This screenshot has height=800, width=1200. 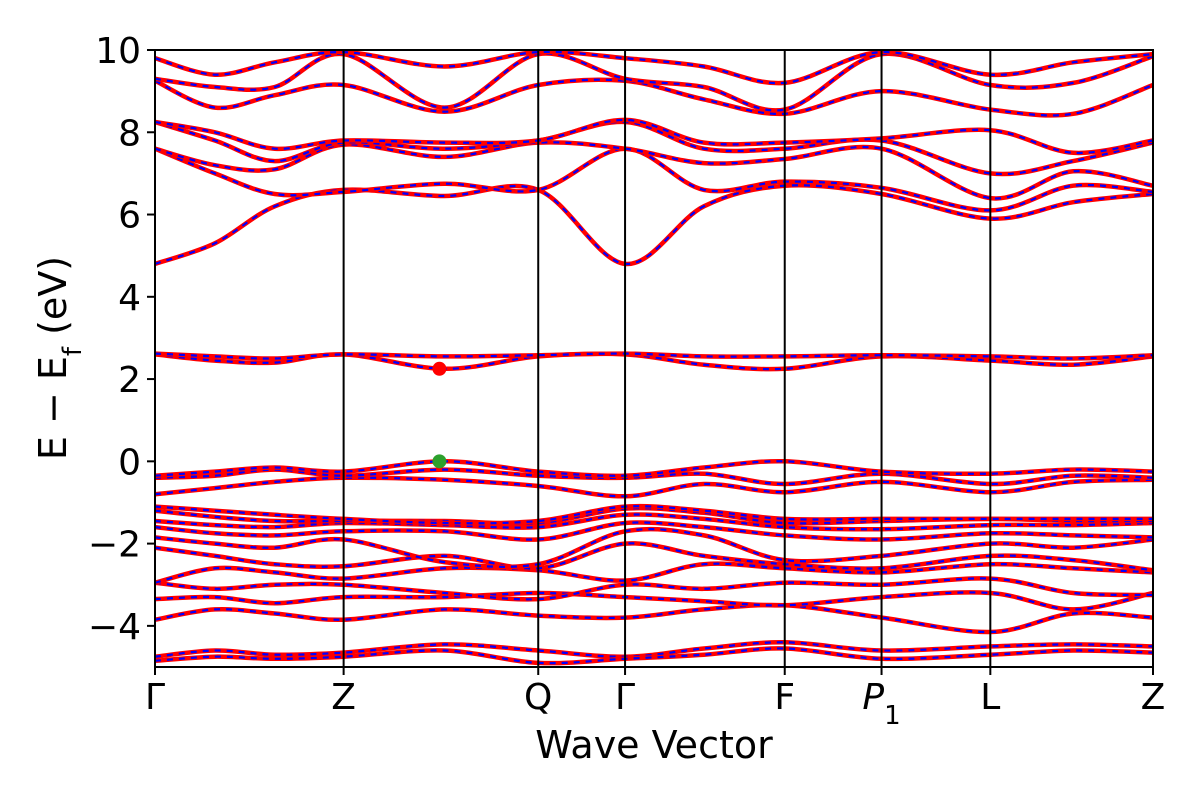 I want to click on x-axis-title: Wave Vector, so click(x=654, y=745).